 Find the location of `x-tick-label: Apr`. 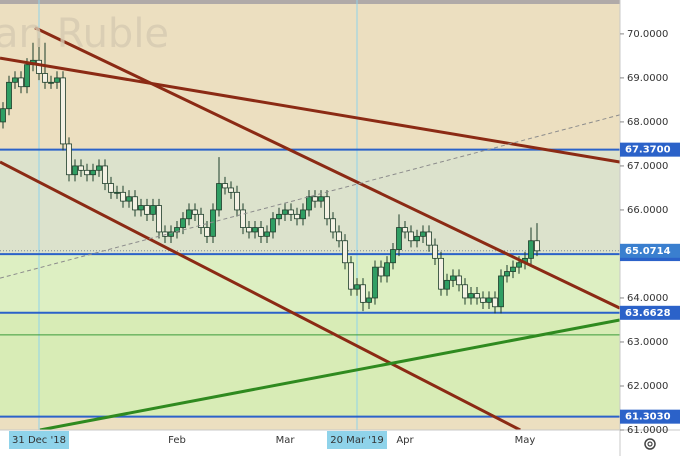

x-tick-label: Apr is located at coordinates (405, 440).